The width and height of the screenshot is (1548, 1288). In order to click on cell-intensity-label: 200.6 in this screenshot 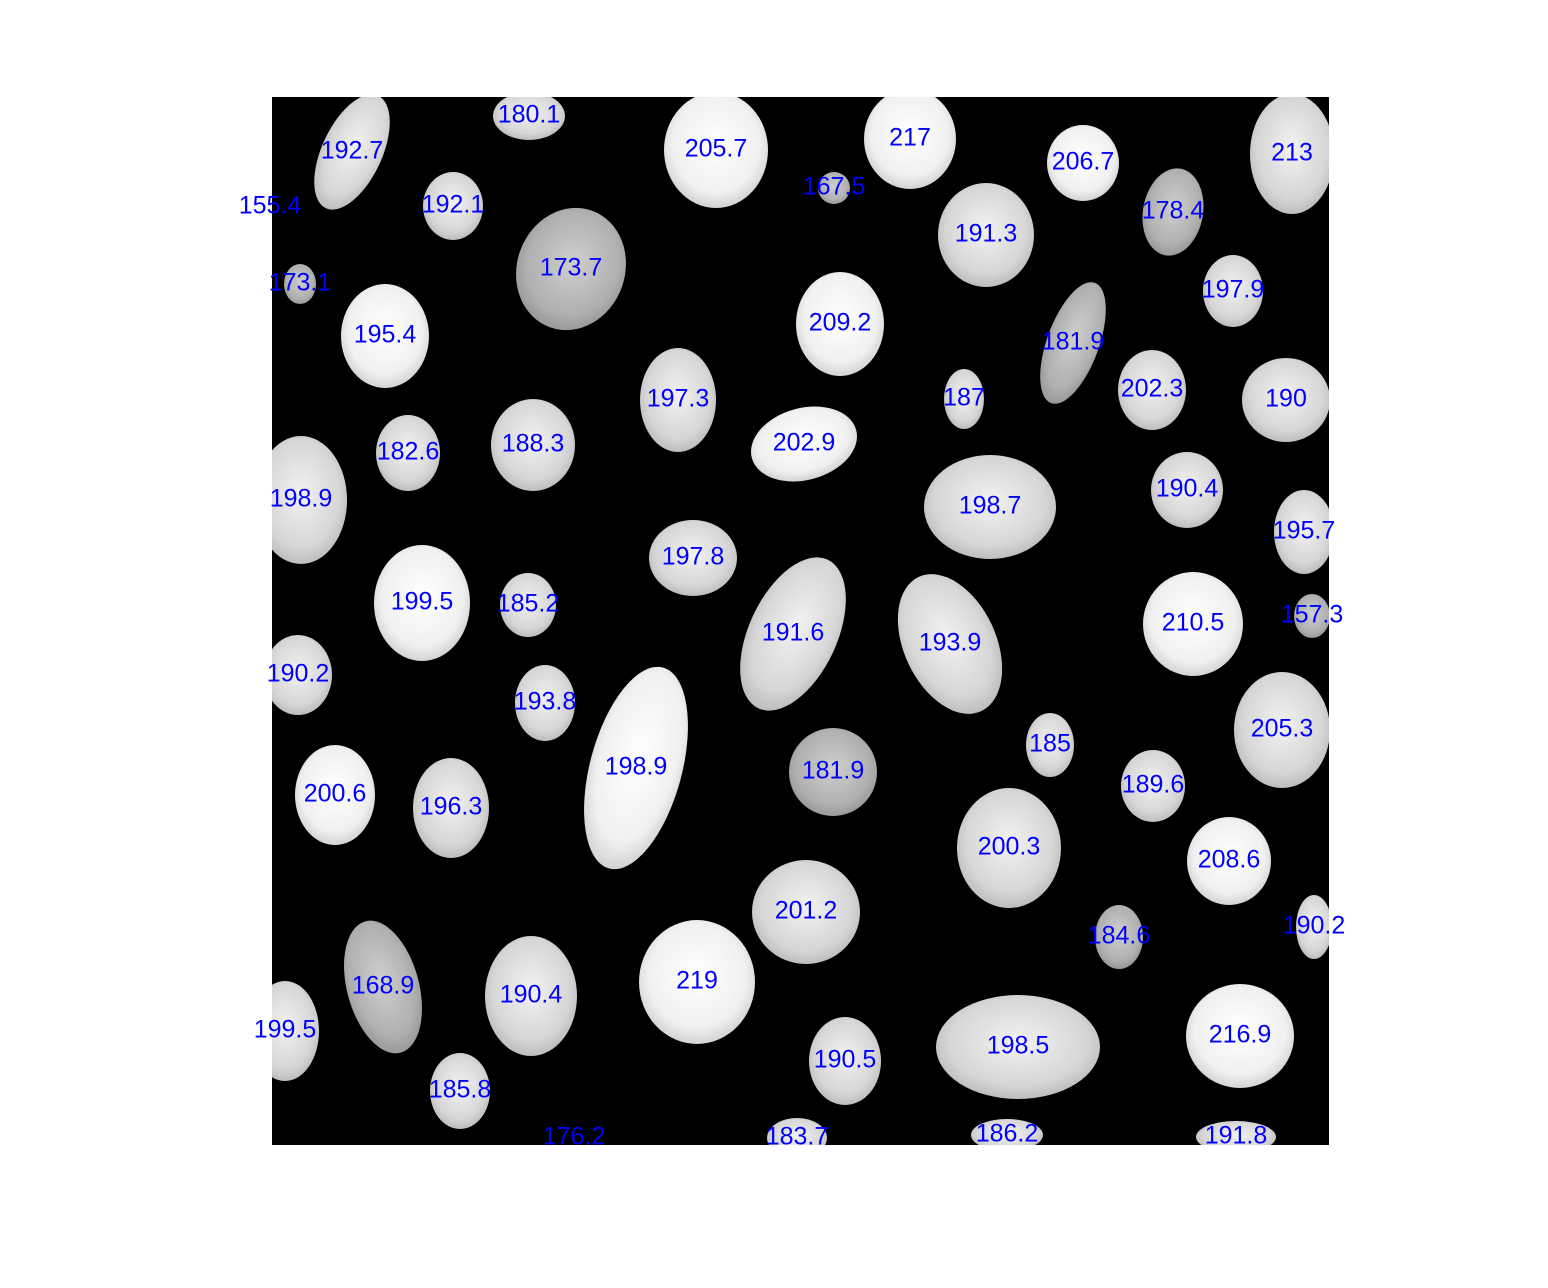, I will do `click(335, 794)`.